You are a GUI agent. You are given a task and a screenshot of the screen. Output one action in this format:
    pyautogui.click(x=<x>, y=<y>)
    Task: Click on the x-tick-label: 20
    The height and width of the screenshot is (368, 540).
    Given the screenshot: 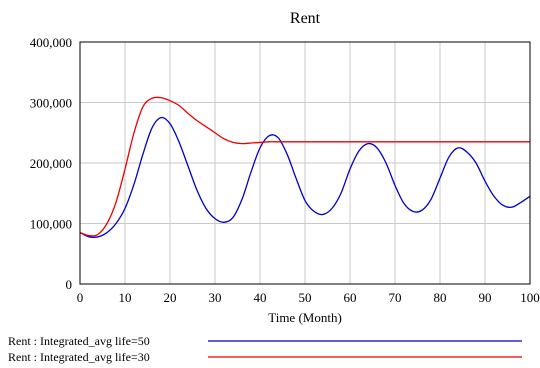 What is the action you would take?
    pyautogui.click(x=170, y=297)
    